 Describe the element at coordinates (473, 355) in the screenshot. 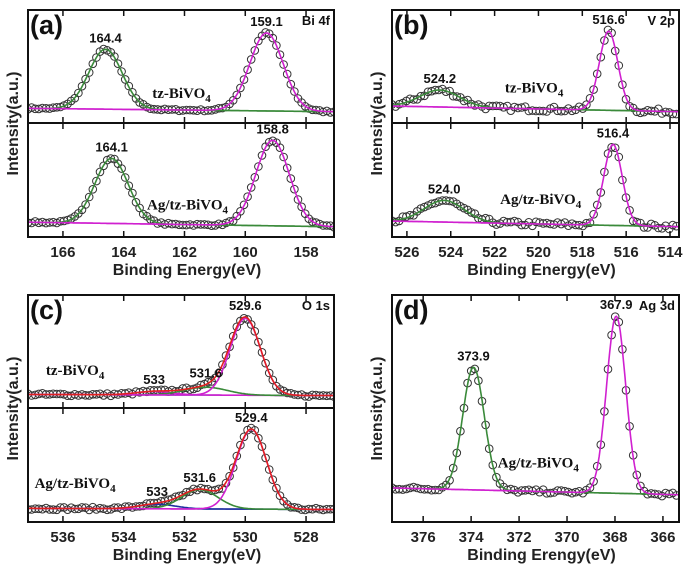

I see `peak-label: 373.9` at that location.